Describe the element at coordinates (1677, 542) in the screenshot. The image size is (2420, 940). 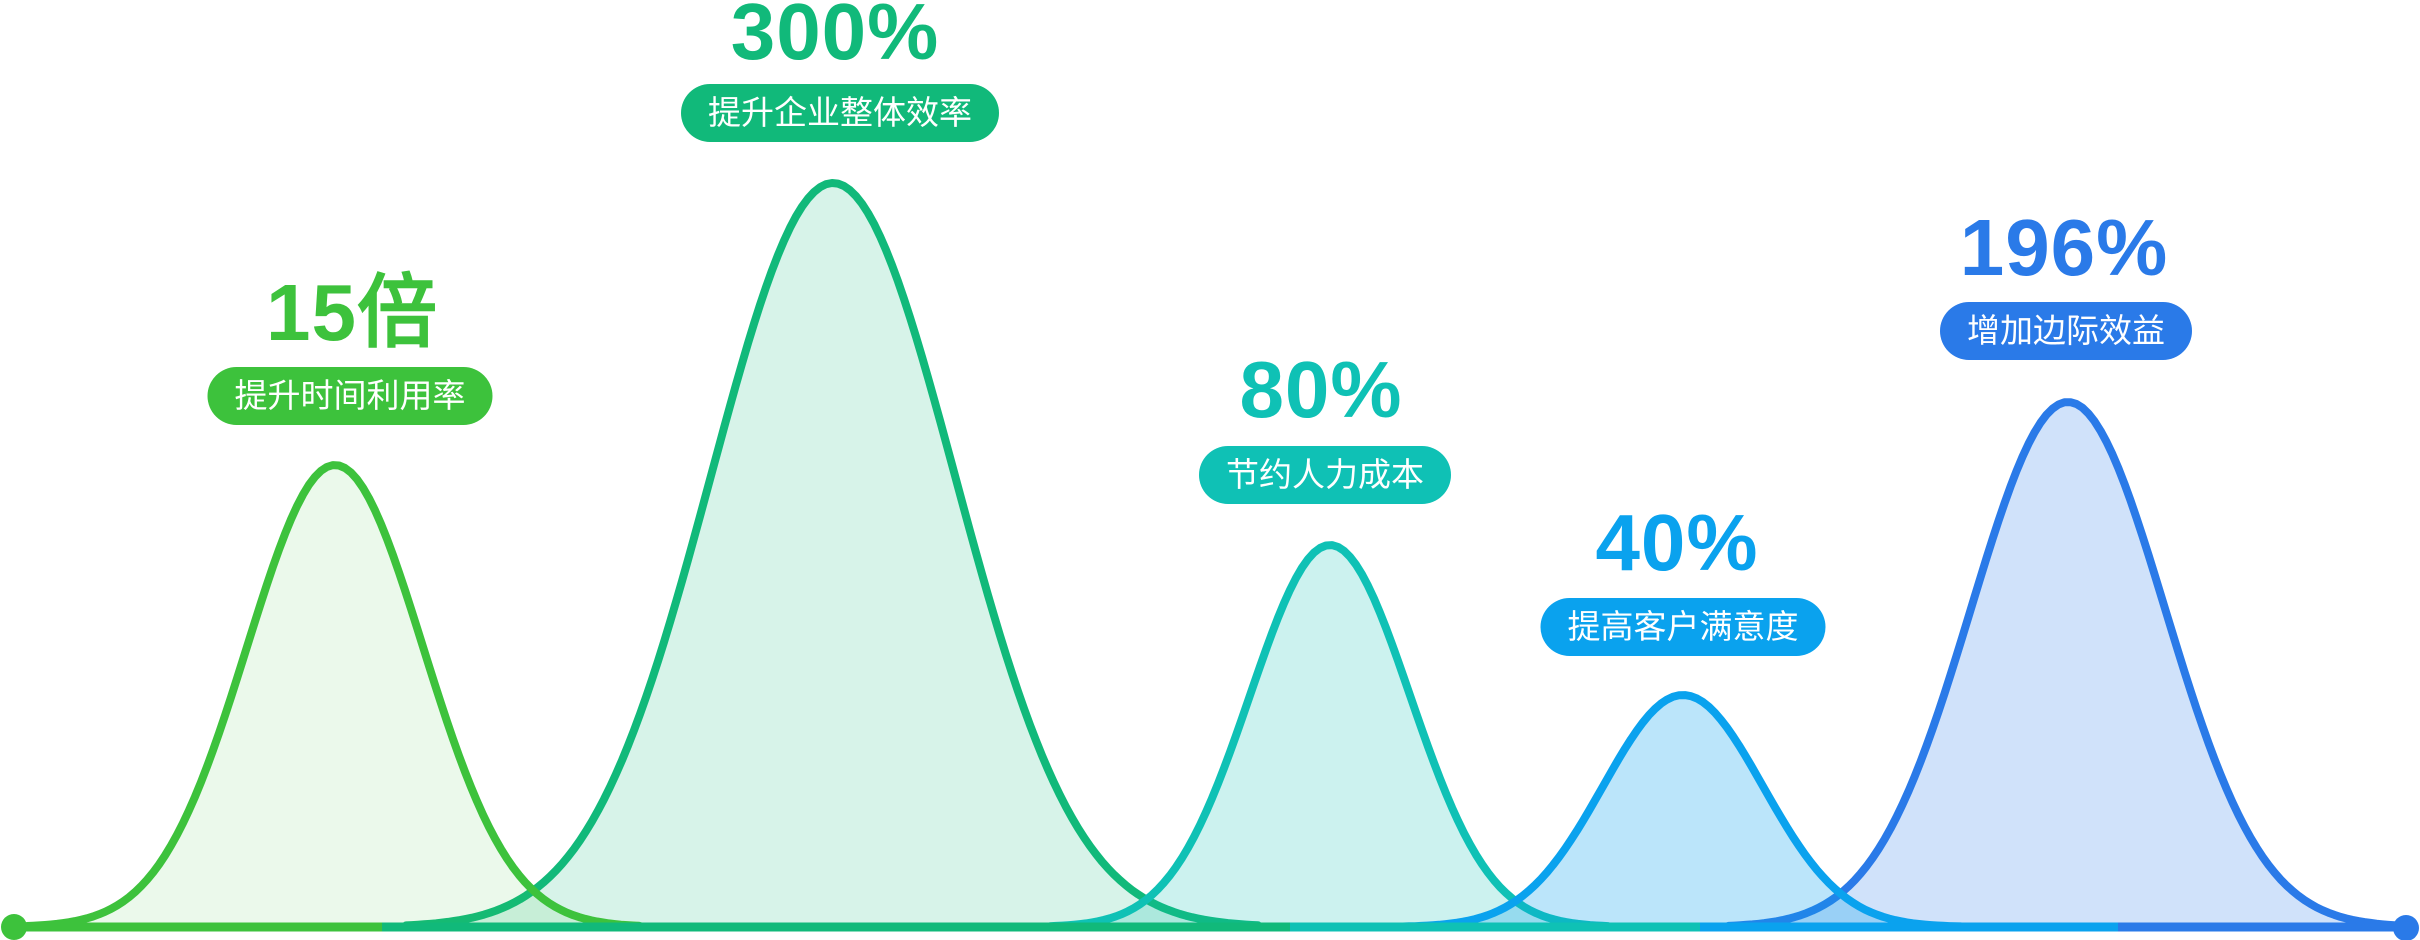
I see `metric-value-customer-satisfaction: 40%` at that location.